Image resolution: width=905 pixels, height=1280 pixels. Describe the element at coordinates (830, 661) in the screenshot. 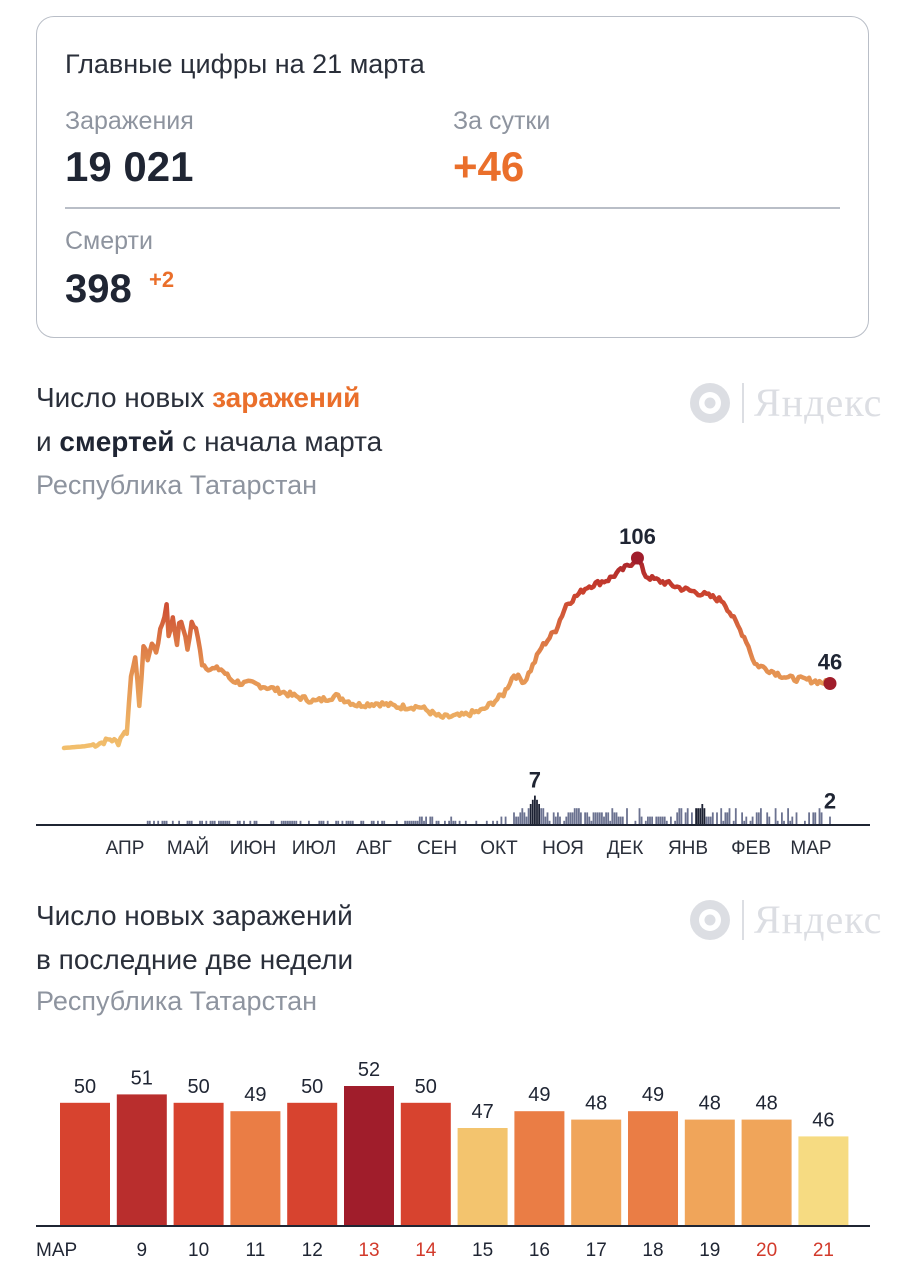

I see `last-value-label: 46` at that location.